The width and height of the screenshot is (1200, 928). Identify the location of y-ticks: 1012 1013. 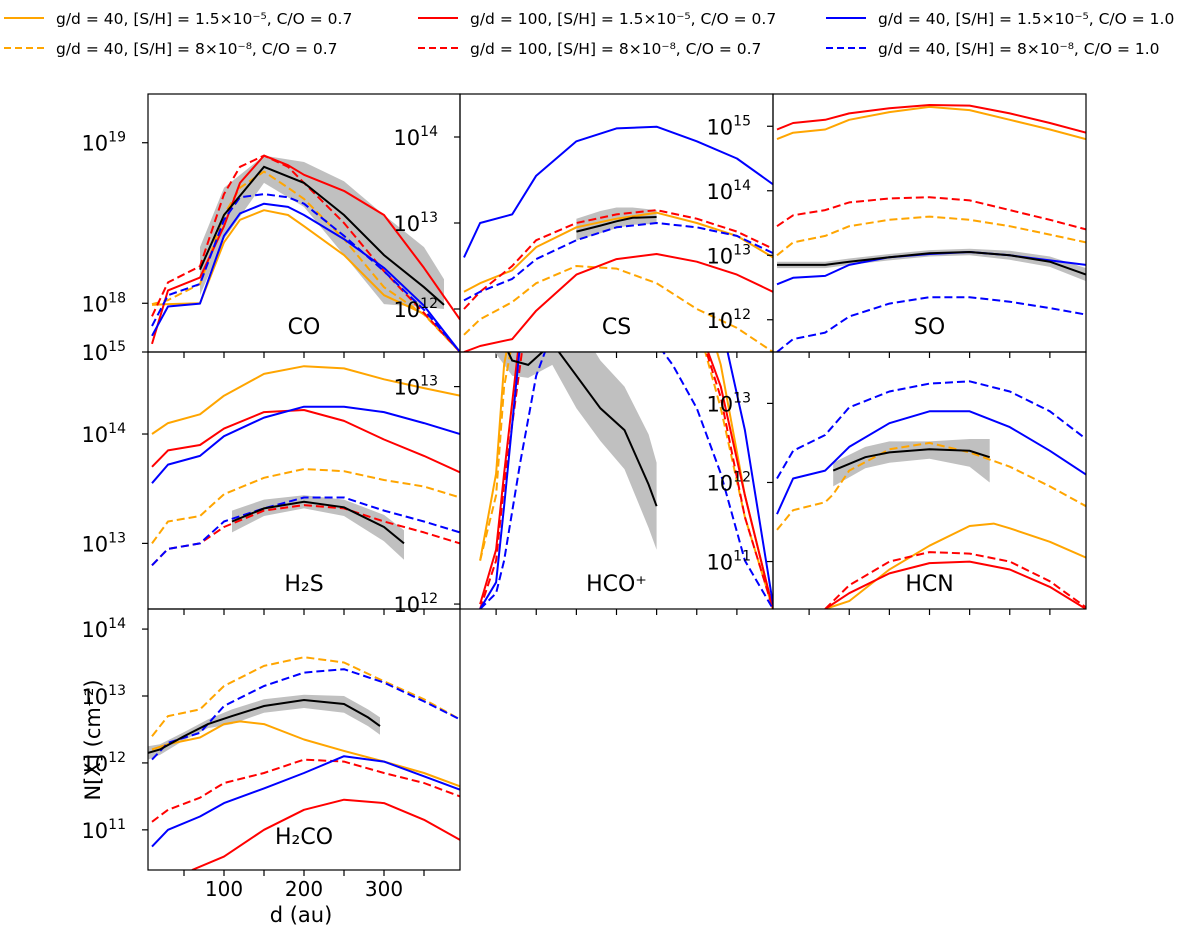
(426, 495).